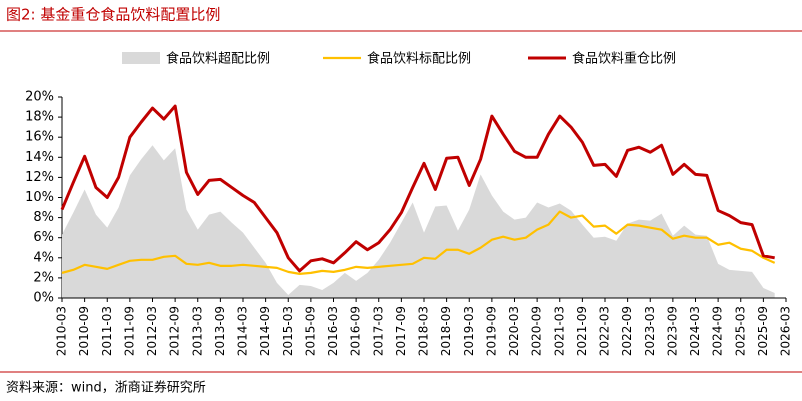 Image resolution: width=802 pixels, height=401 pixels. Describe the element at coordinates (333, 331) in the screenshot. I see `x-tick-label: 2016-03` at that location.